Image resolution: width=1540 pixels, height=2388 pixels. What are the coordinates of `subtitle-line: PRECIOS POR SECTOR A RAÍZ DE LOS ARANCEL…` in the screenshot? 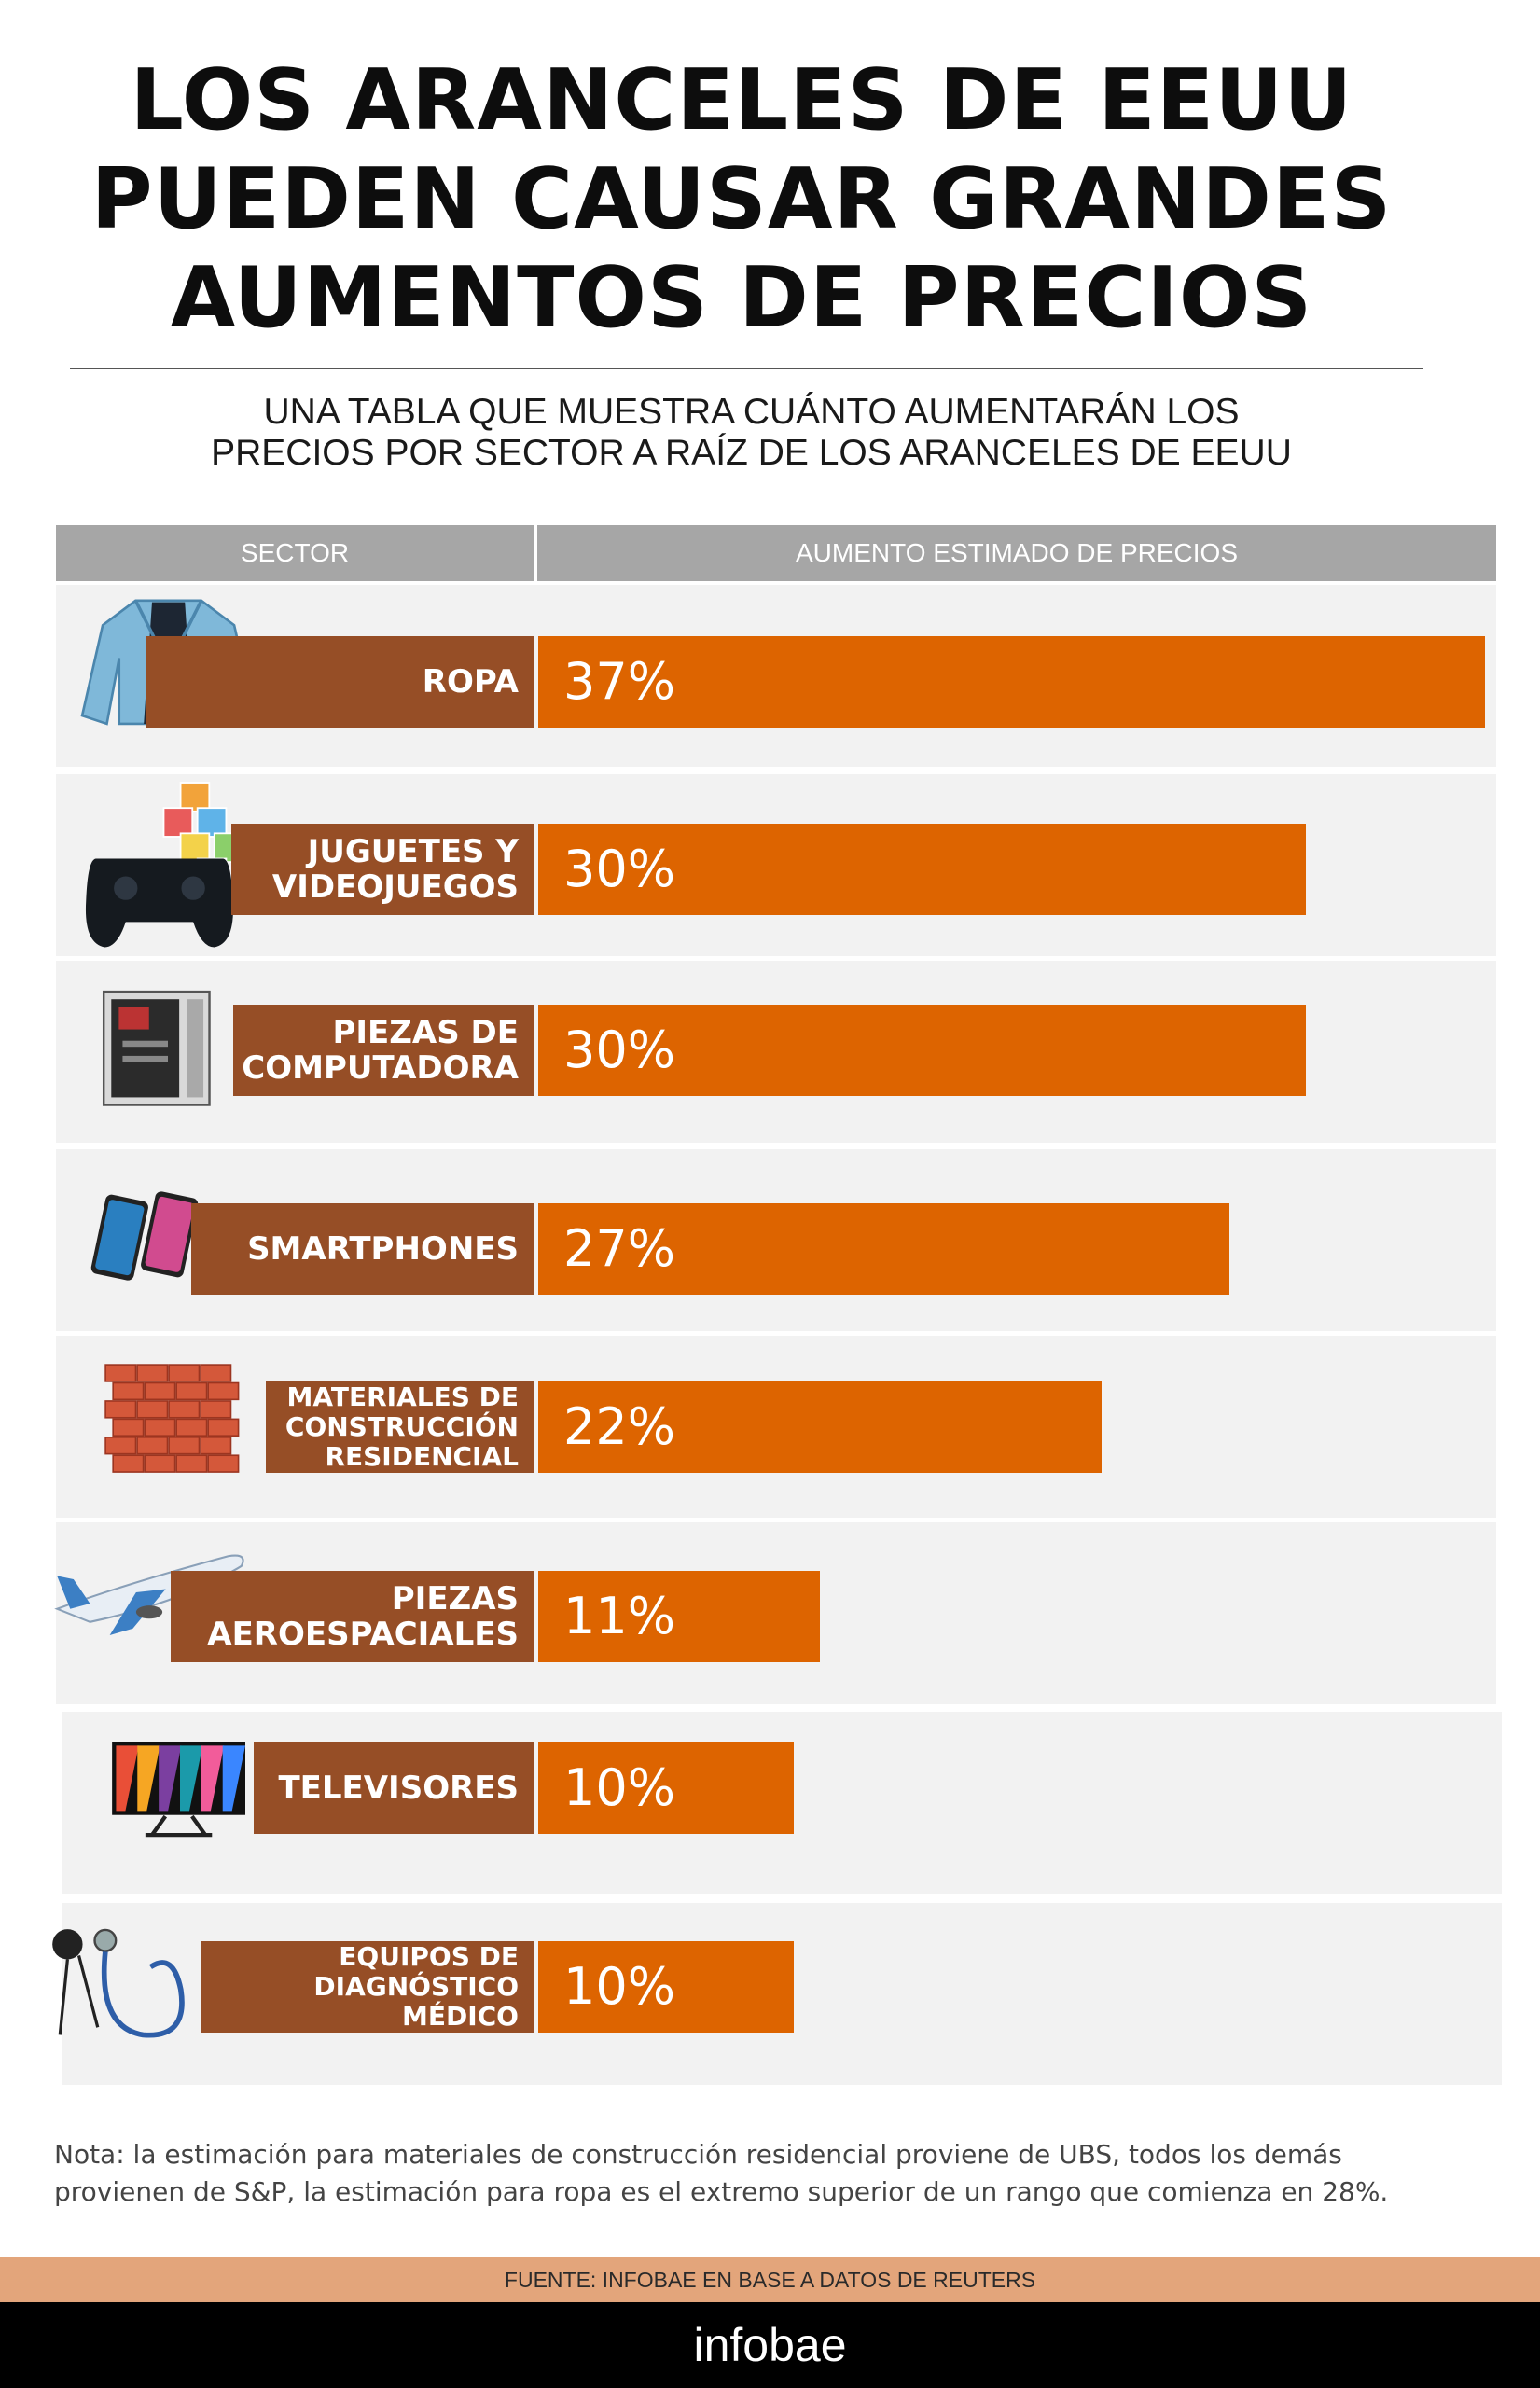 It's located at (752, 453).